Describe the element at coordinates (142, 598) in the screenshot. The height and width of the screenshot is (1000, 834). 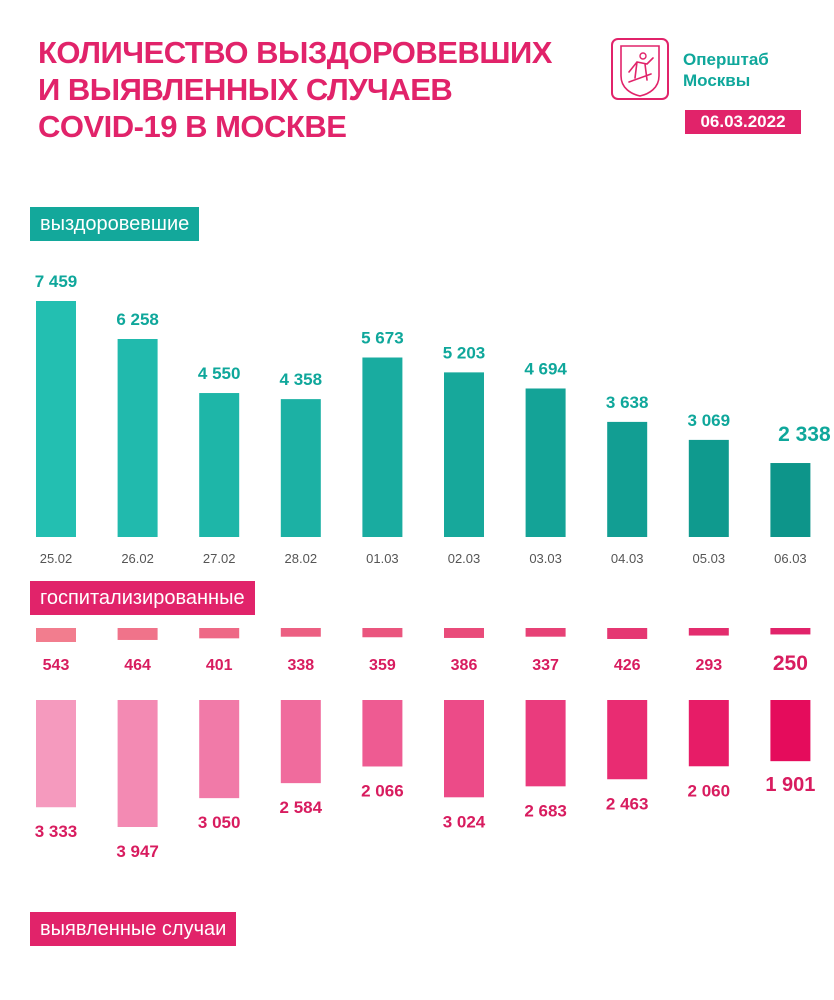
I see `hospitalized-label: госпитализированные` at that location.